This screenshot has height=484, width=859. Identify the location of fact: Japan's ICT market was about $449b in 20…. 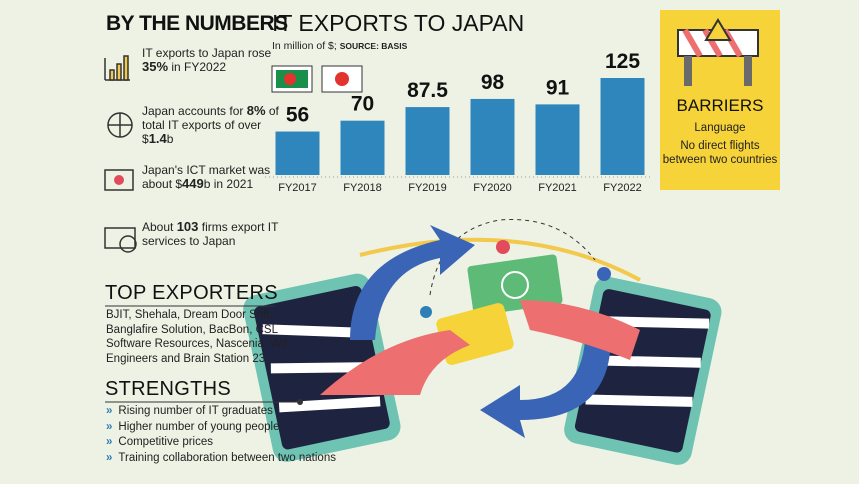
(212, 177).